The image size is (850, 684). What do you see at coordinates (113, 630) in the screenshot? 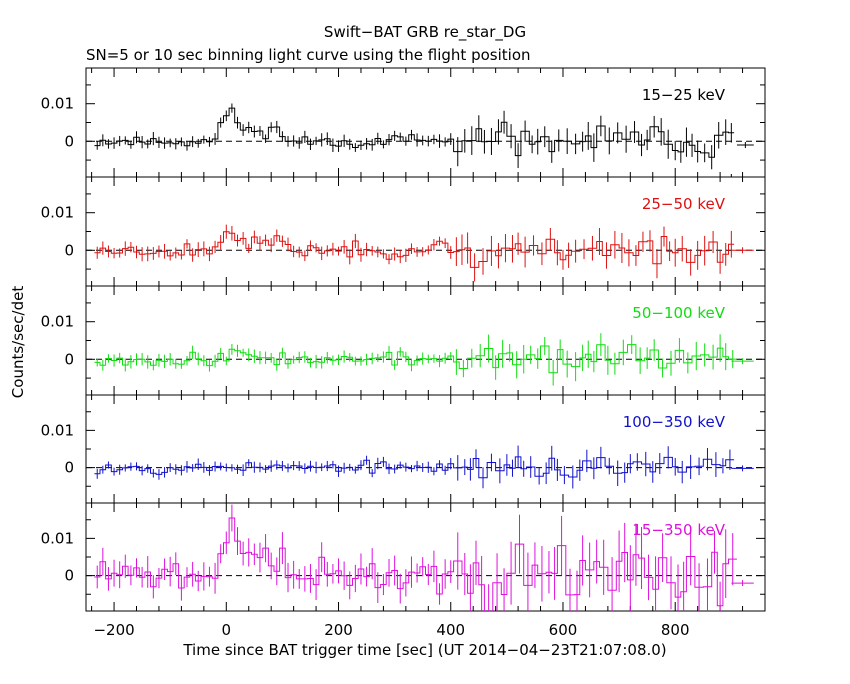
I see `x-tick-label: −200` at bounding box center [113, 630].